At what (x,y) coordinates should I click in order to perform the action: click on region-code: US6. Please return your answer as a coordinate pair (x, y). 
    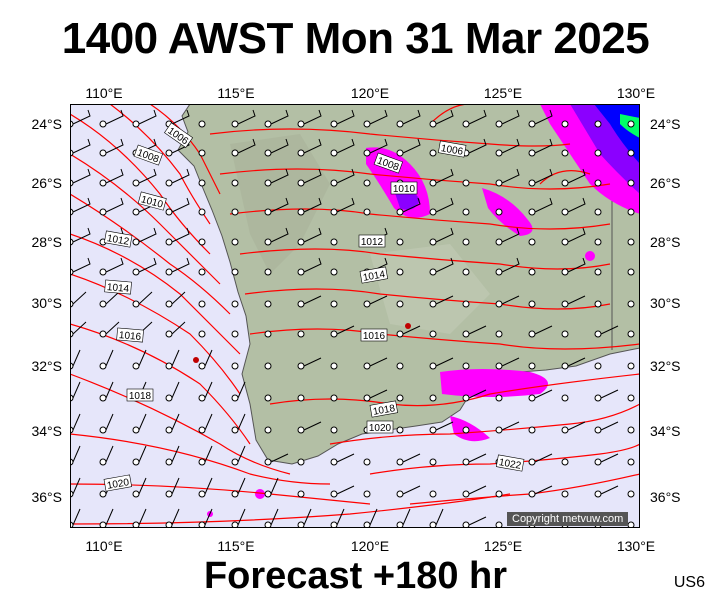
    Looking at the image, I should click on (689, 582).